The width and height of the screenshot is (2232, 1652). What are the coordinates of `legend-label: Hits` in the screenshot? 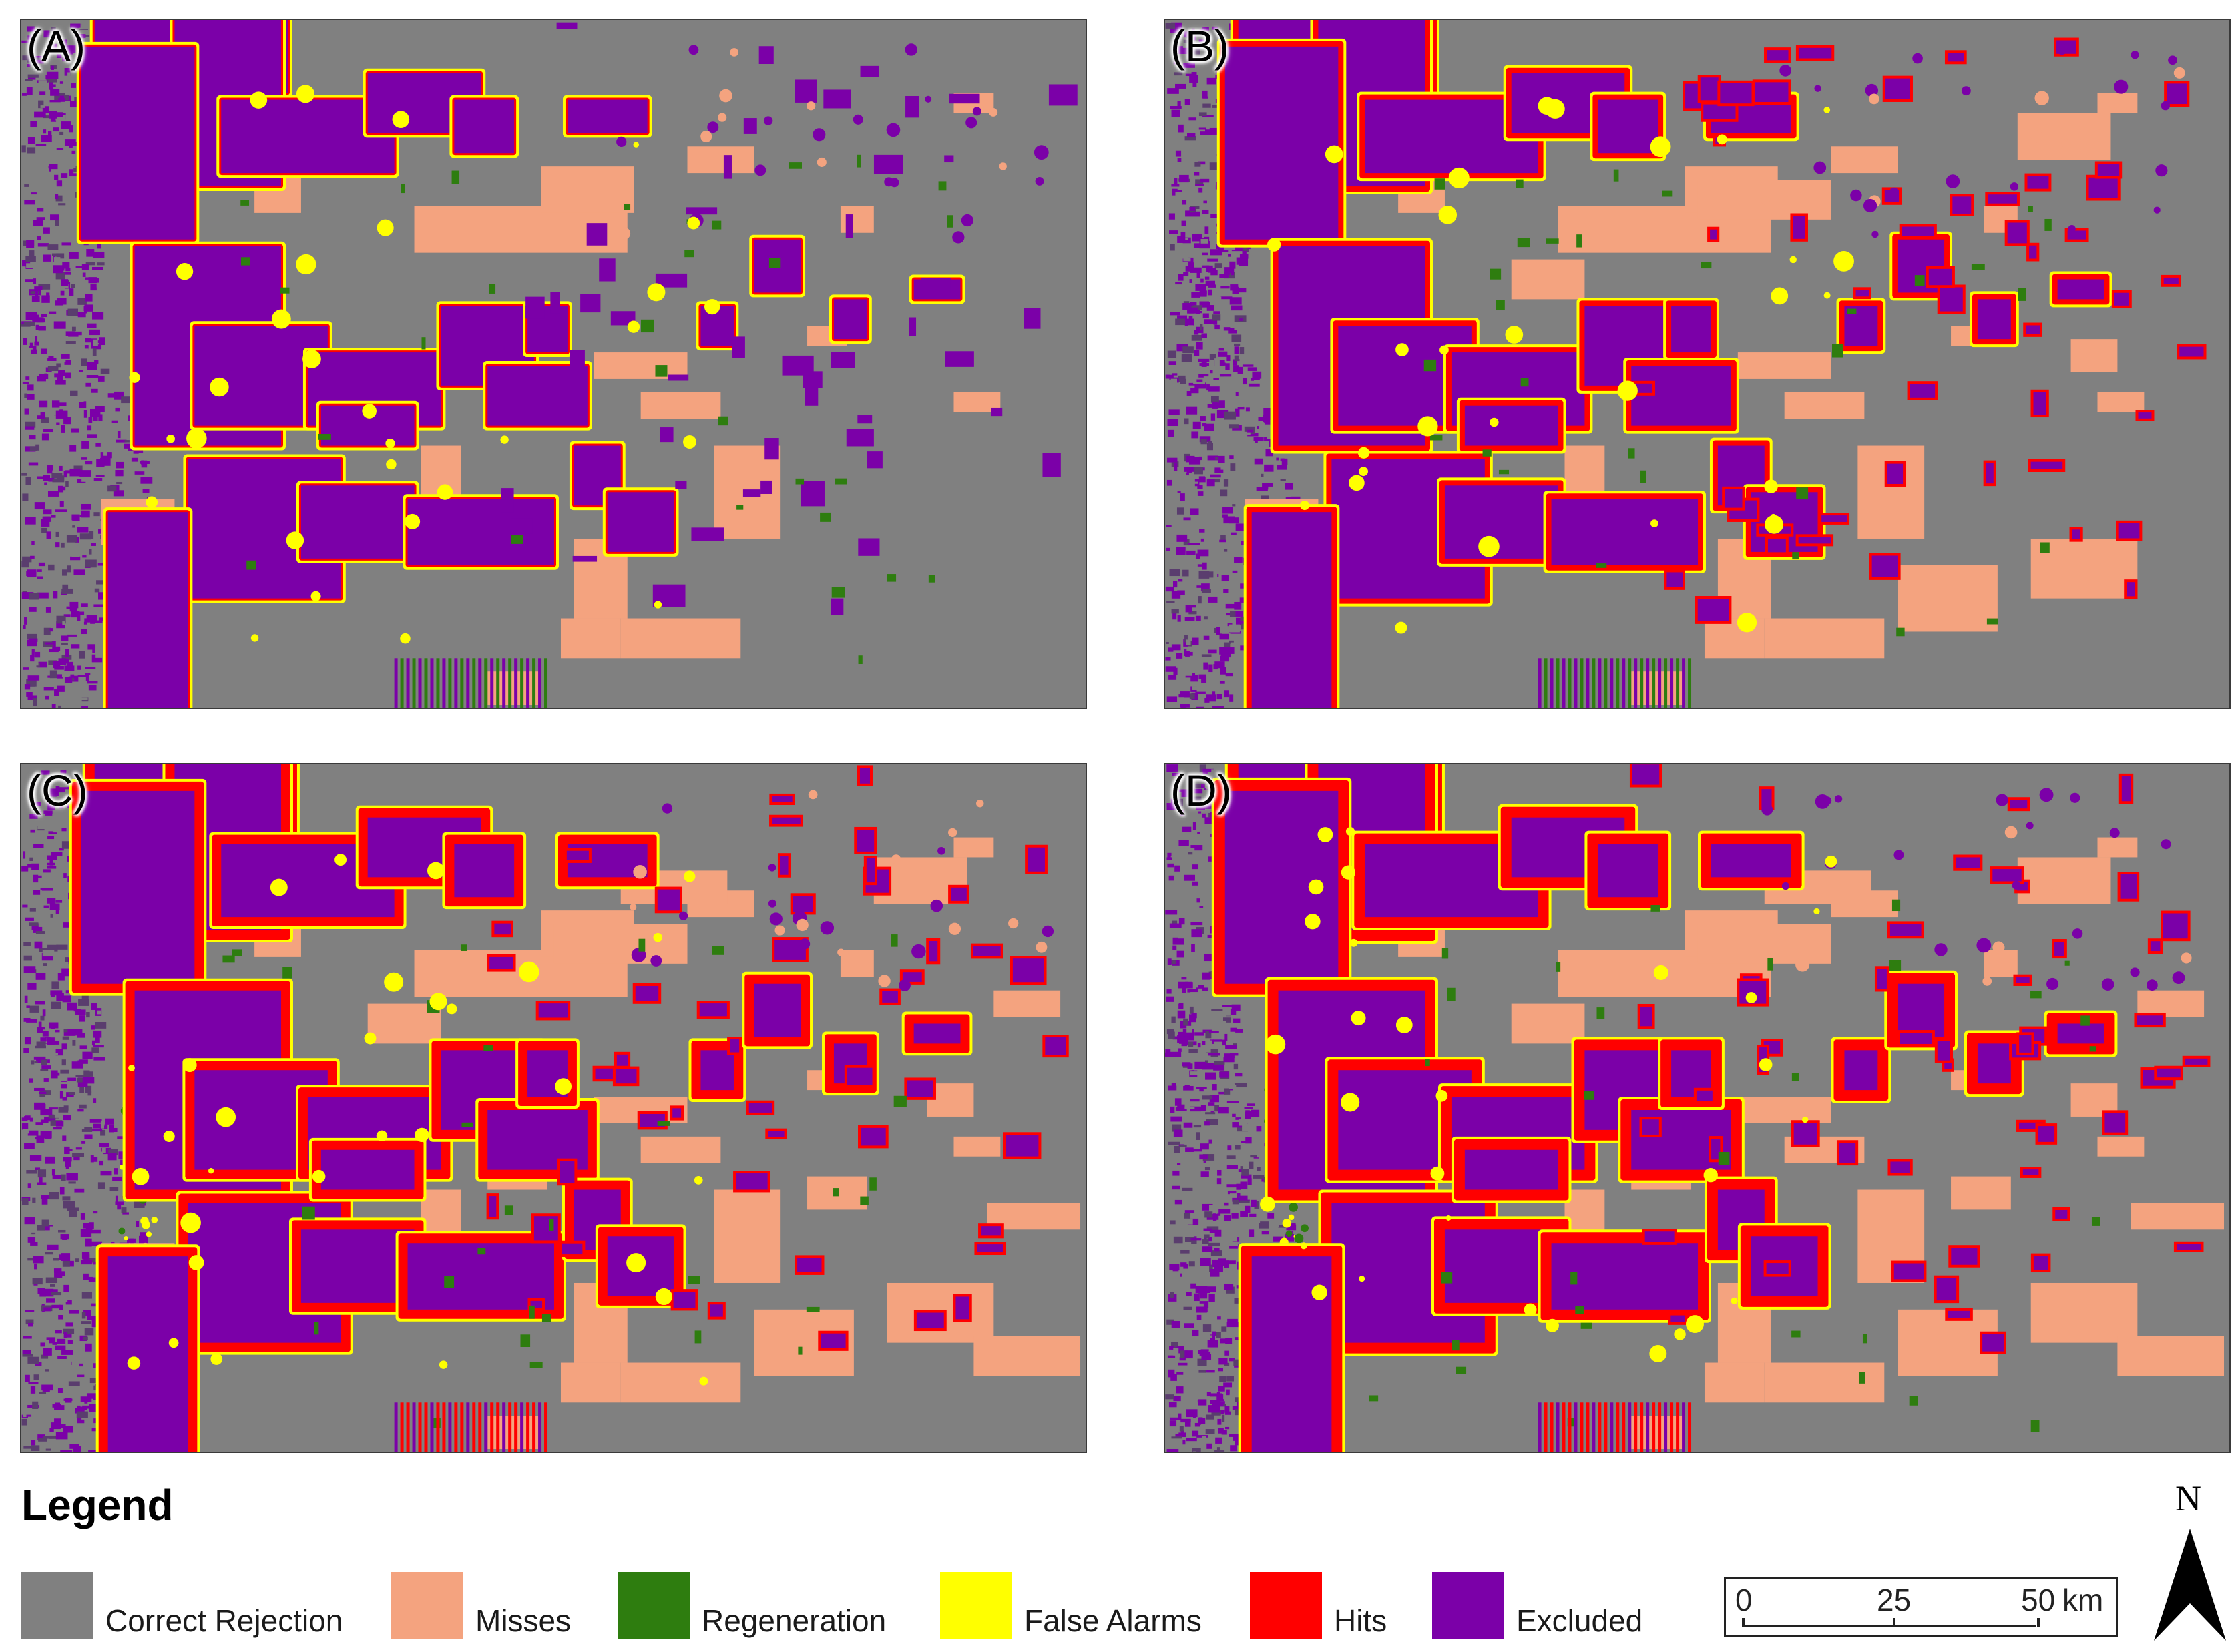 It's located at (1360, 1620).